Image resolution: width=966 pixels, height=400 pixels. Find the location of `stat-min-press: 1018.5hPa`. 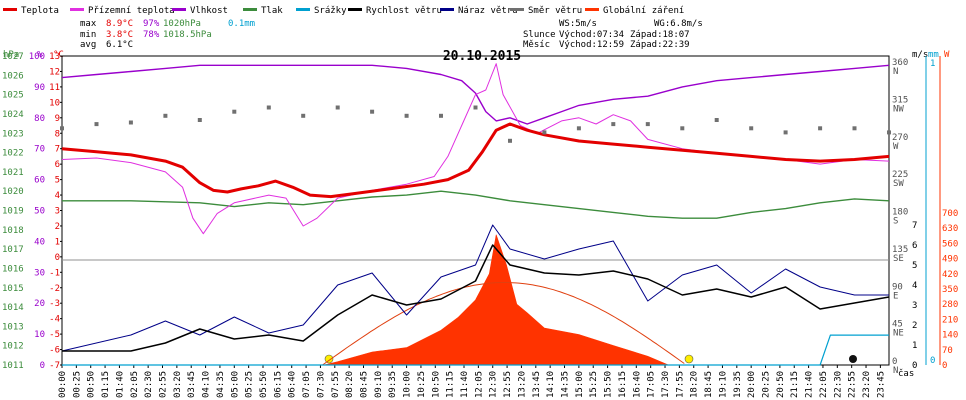

stat-min-press: 1018.5hPa is located at coordinates (187, 35).